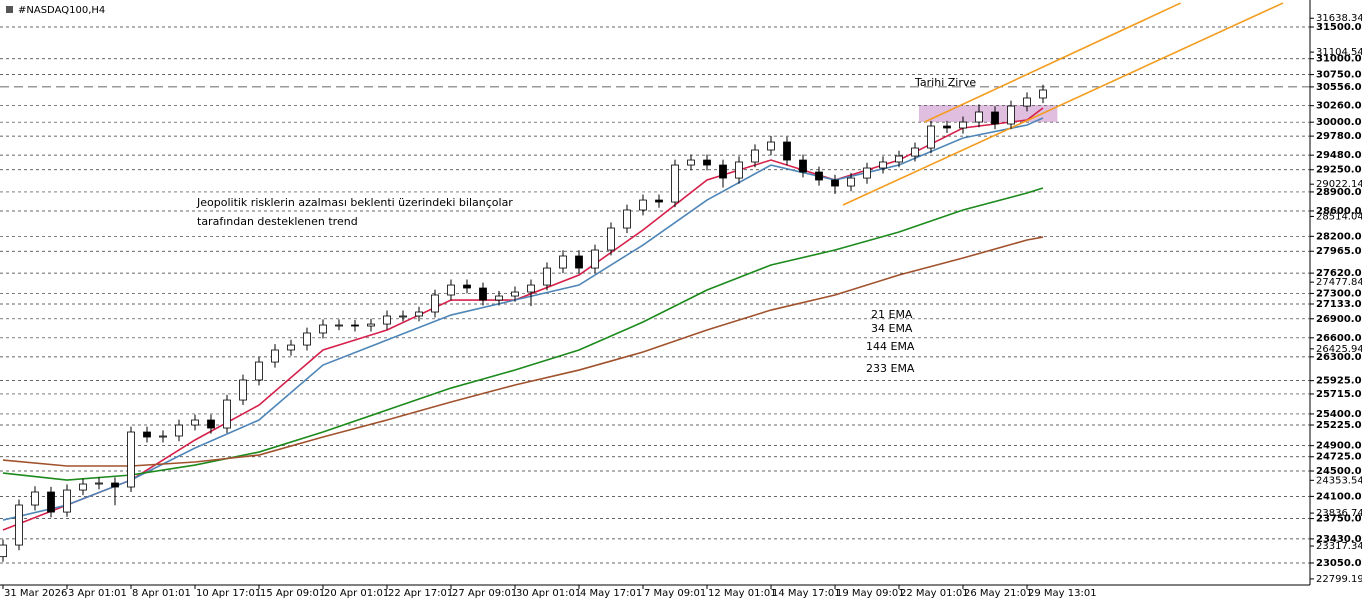 This screenshot has height=603, width=1362. I want to click on level-label: 26900.00, so click(1339, 319).